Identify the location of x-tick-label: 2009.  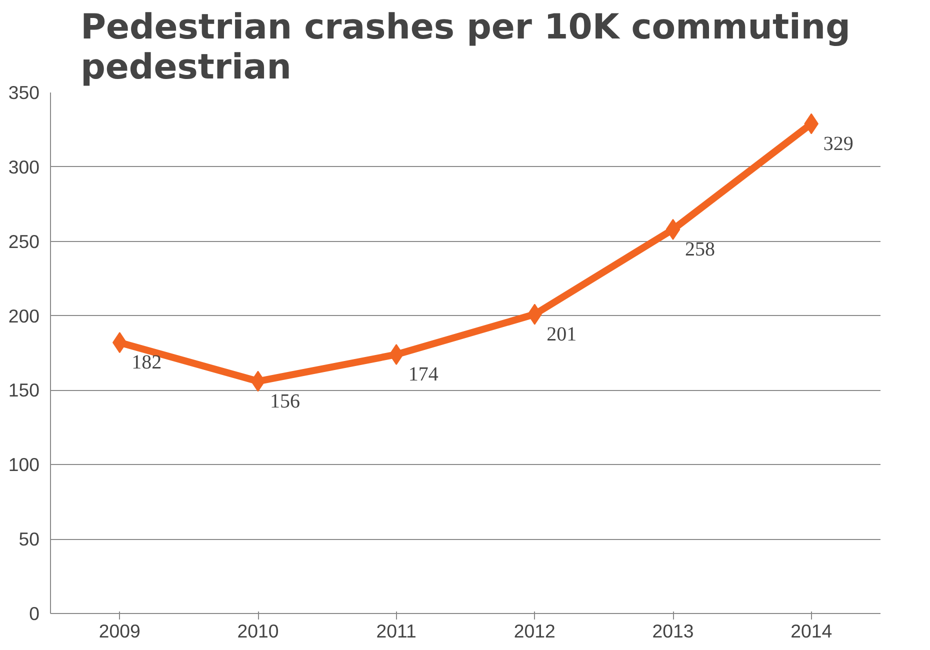
(119, 631).